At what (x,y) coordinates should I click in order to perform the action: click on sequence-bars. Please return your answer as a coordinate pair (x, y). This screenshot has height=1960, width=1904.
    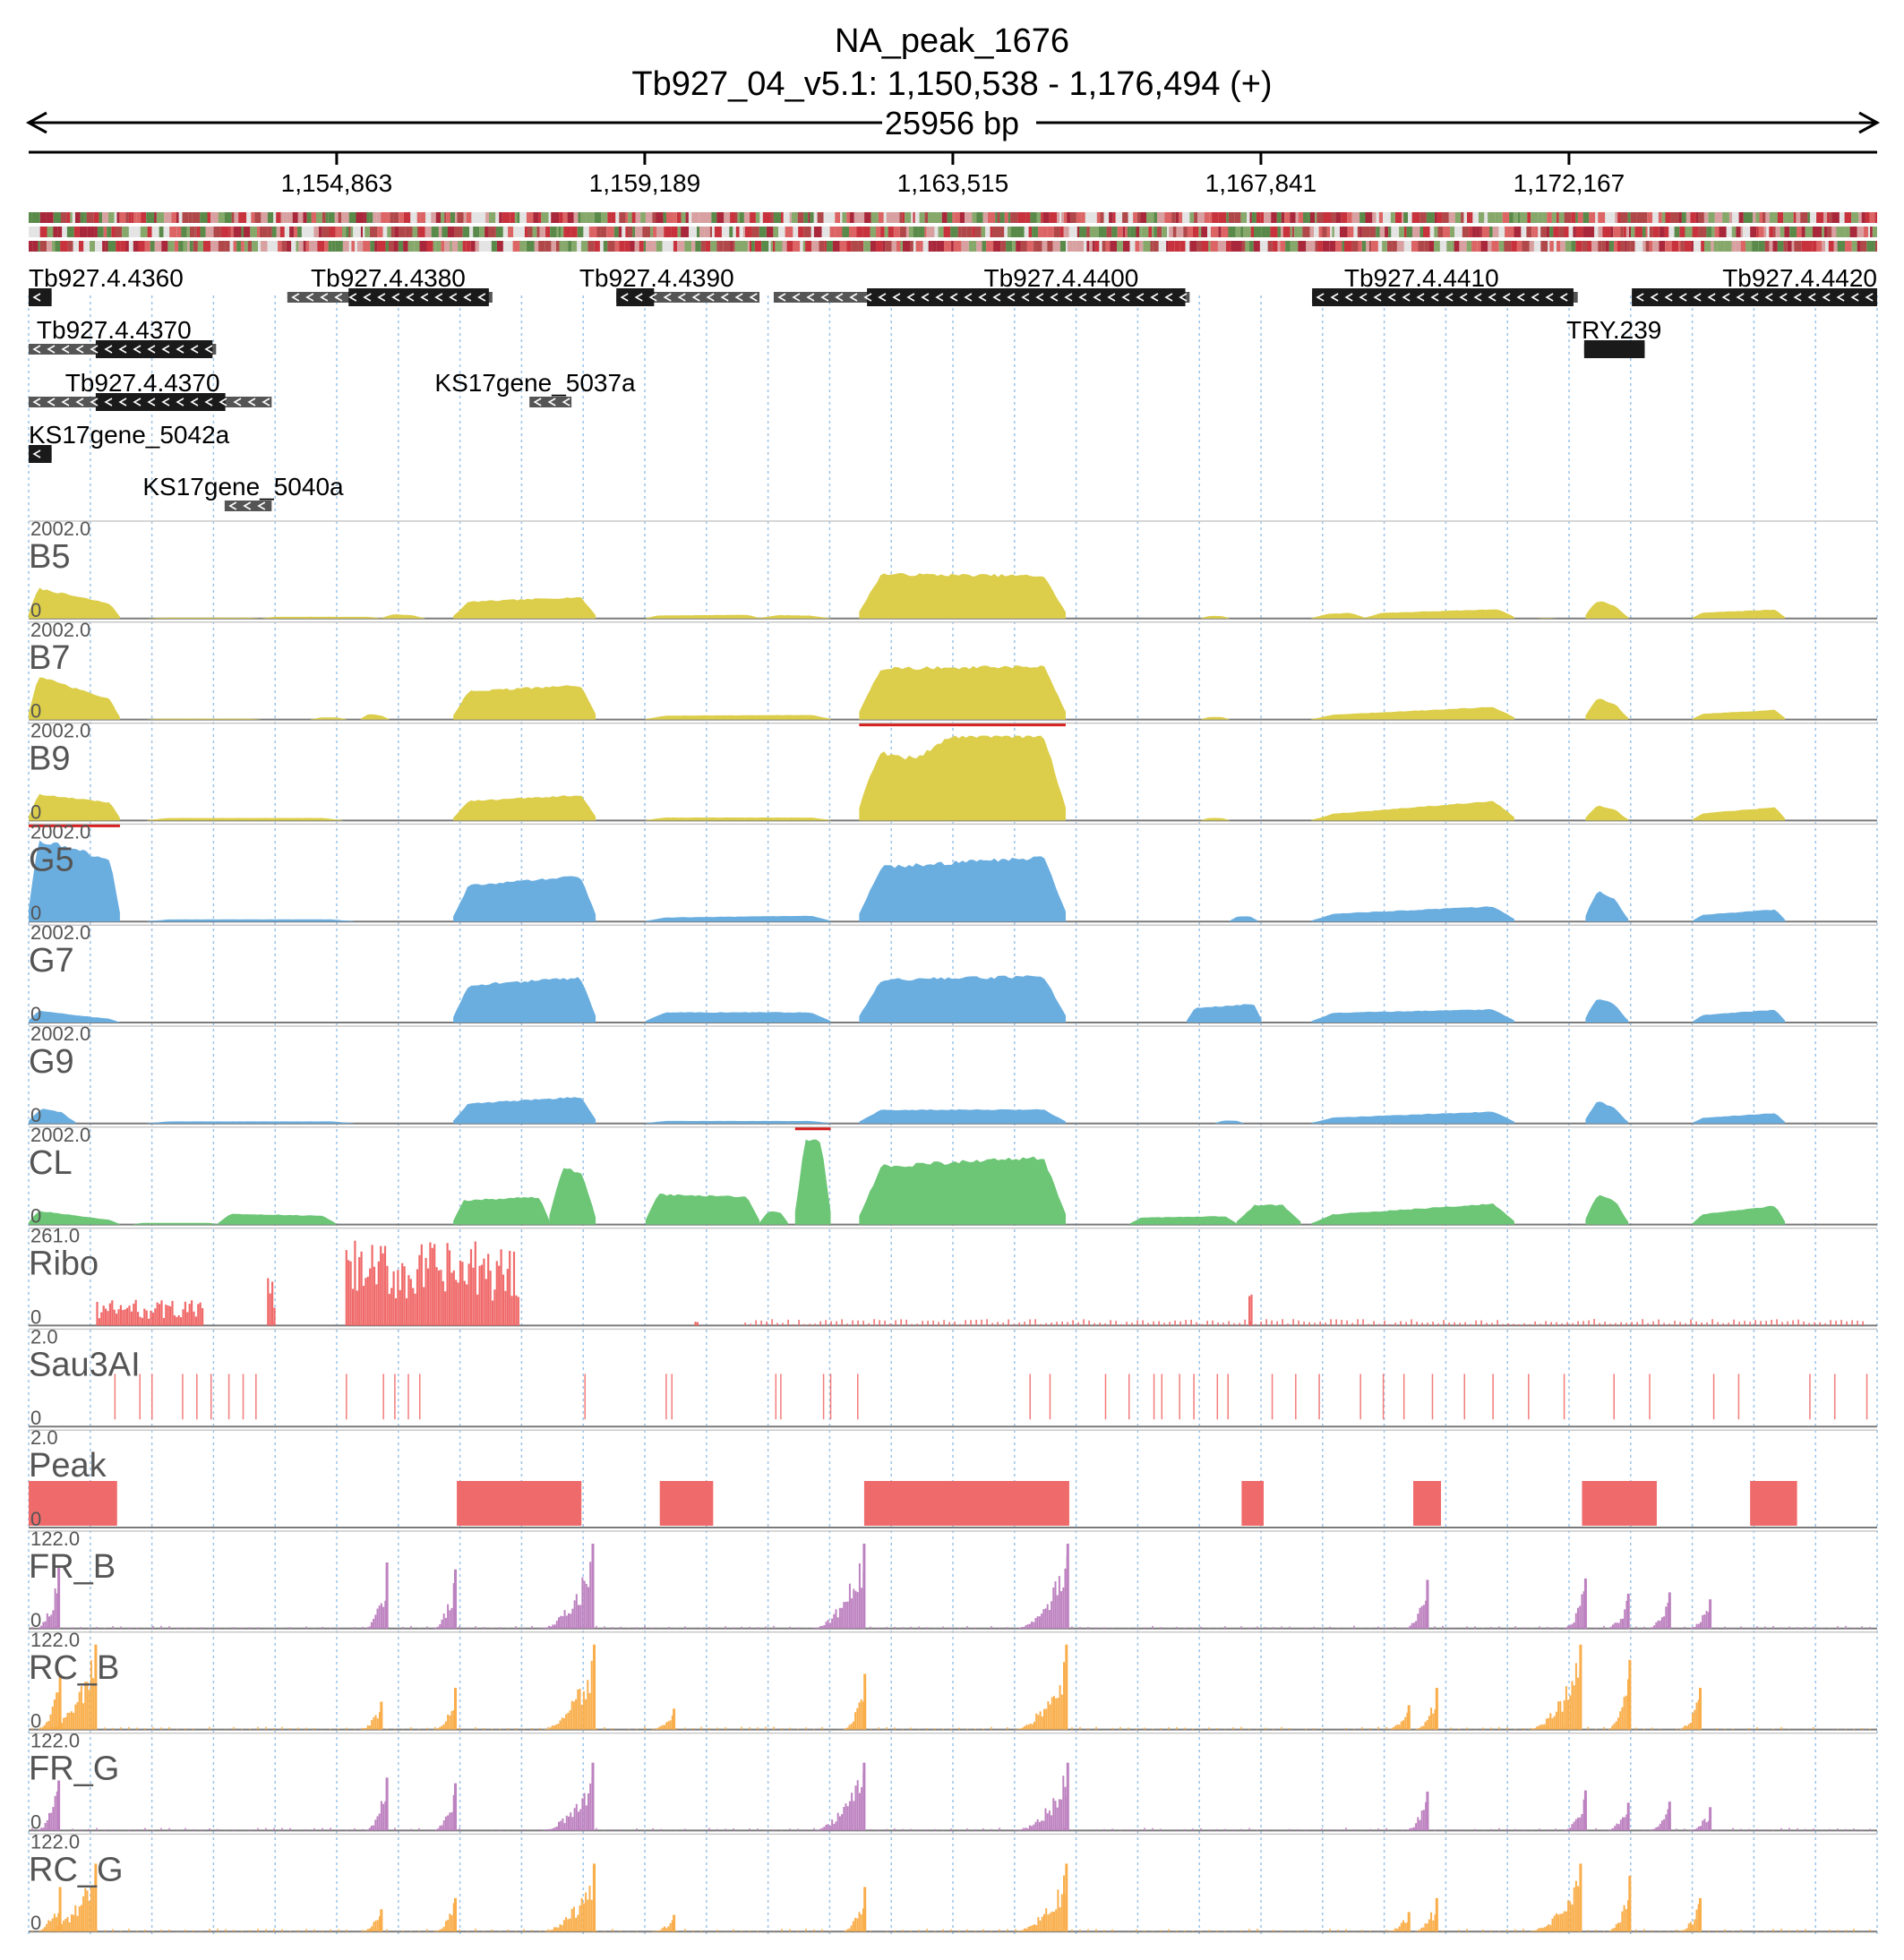
    Looking at the image, I should click on (953, 232).